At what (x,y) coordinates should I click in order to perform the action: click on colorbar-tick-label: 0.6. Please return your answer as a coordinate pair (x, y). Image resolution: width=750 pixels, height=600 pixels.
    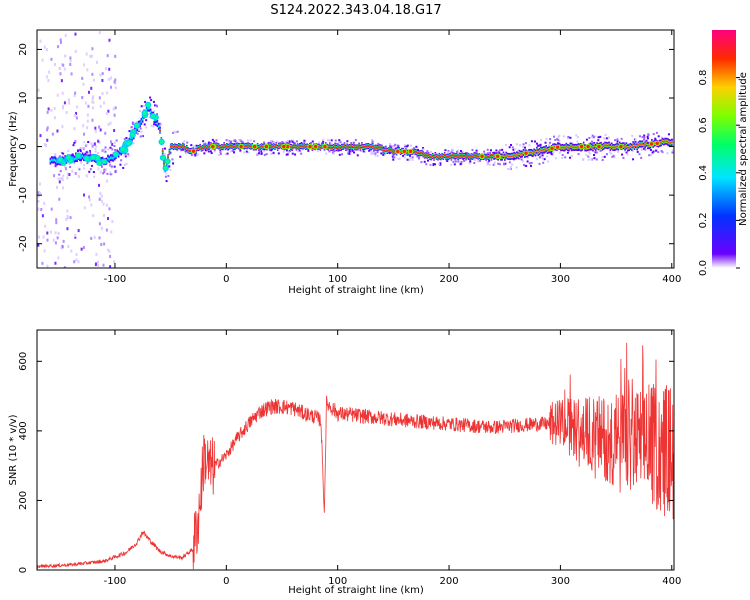
    Looking at the image, I should click on (703, 125).